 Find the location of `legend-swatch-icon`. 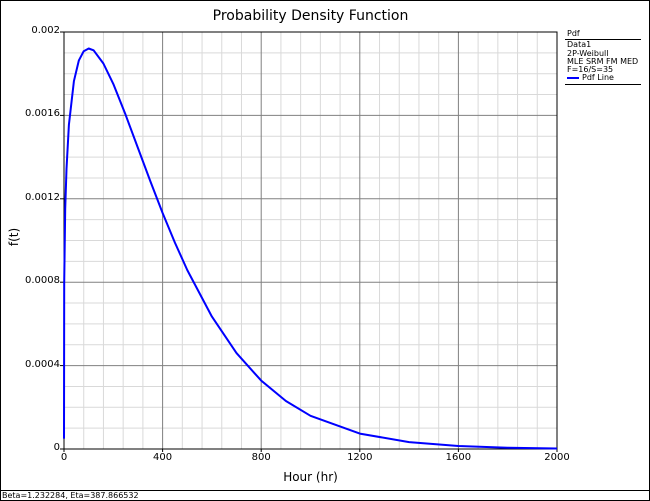

legend-swatch-icon is located at coordinates (573, 77).